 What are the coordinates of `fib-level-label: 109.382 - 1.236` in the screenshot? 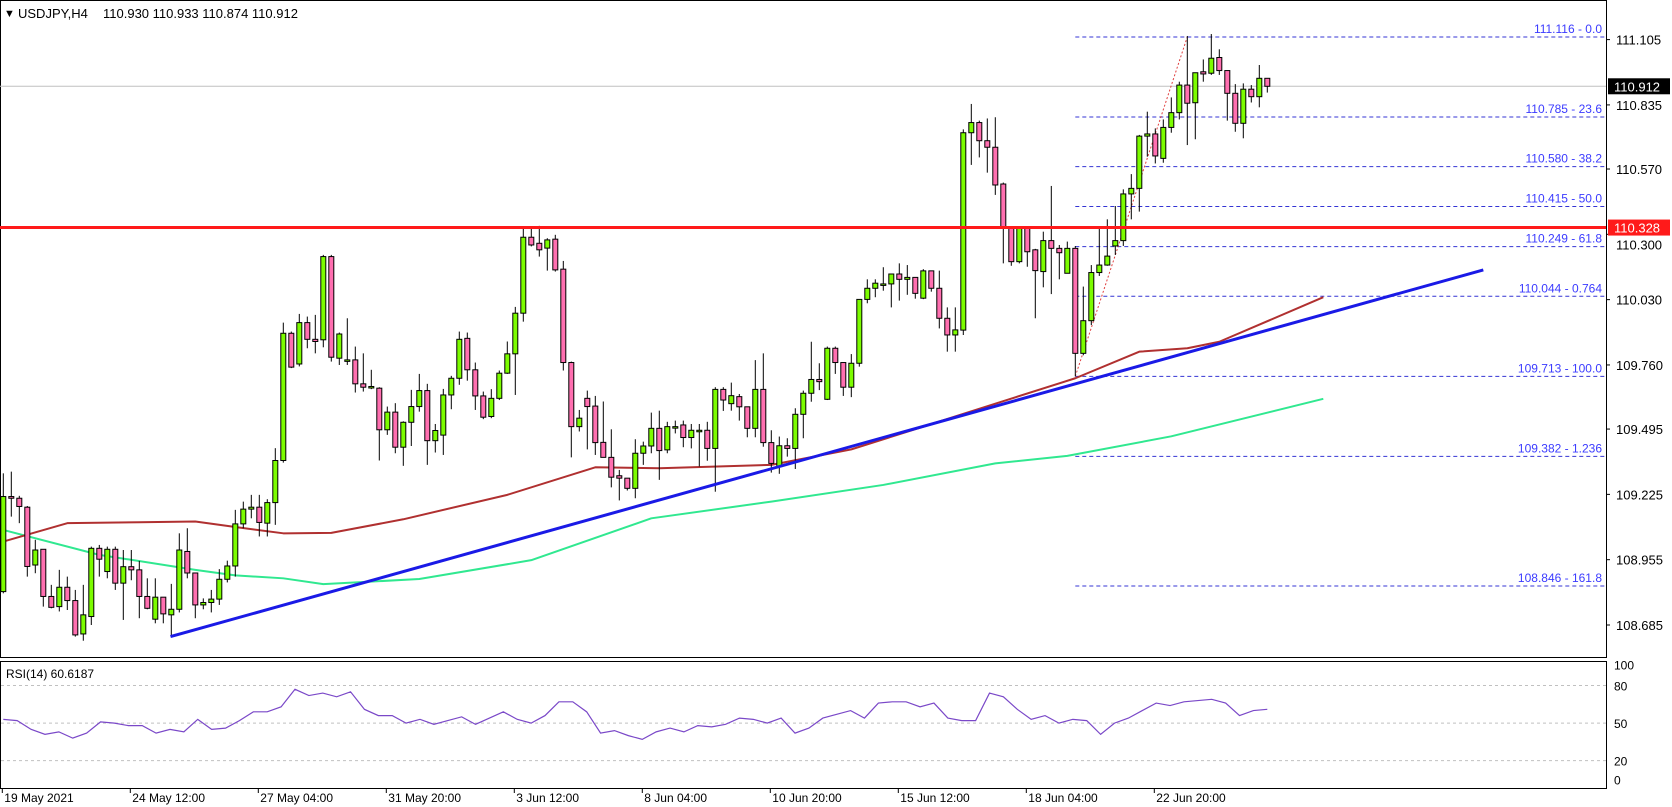 It's located at (1560, 448).